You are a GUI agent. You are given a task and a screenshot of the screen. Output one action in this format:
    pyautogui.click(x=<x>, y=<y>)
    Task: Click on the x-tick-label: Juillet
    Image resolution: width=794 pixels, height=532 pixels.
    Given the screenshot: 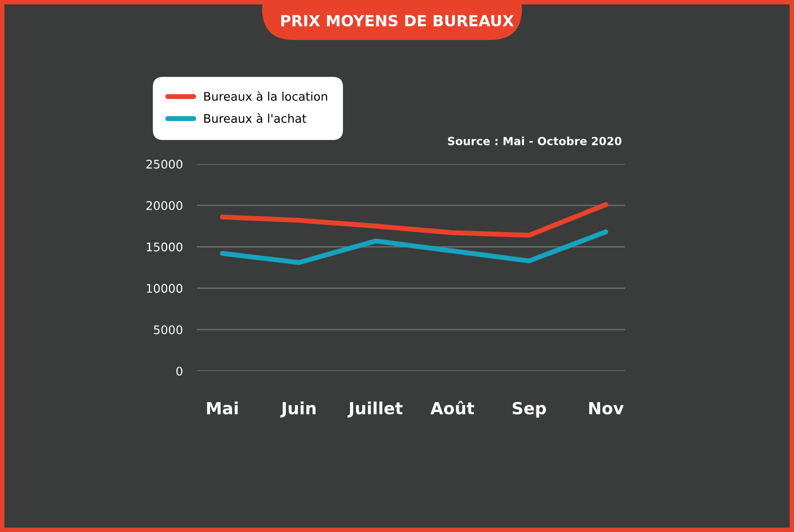 What is the action you would take?
    pyautogui.click(x=375, y=410)
    